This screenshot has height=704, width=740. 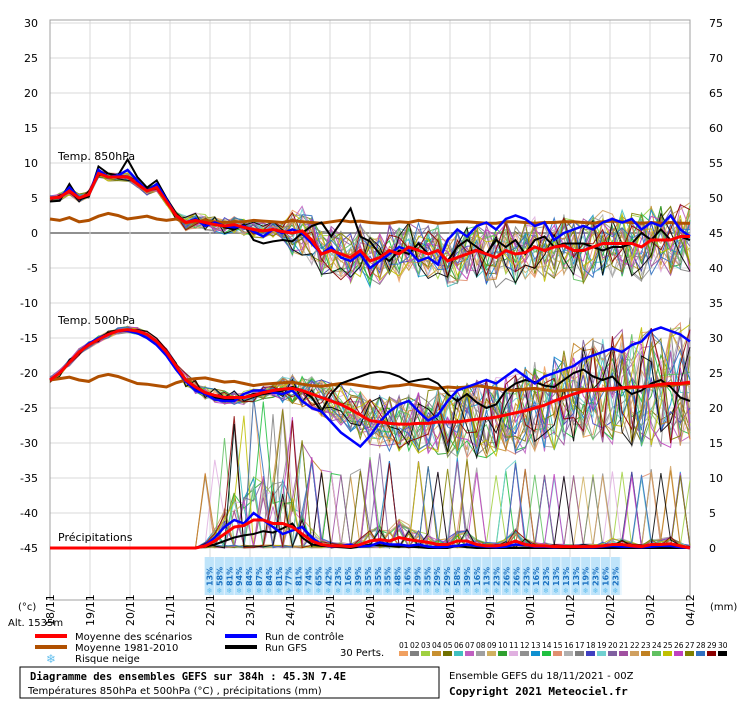 What do you see at coordinates (538, 691) in the screenshot?
I see `copyright: Copyright 2021 Meteociel.fr` at bounding box center [538, 691].